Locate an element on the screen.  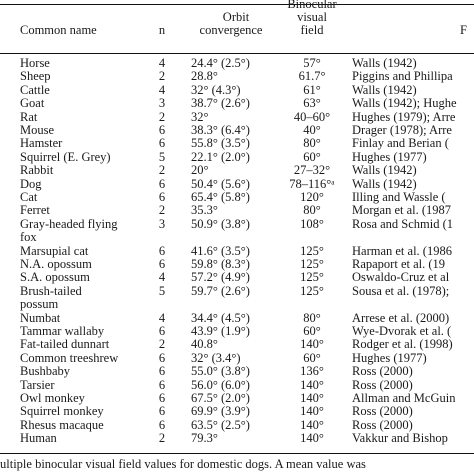
row-common-name: Tarsier is located at coordinates (37, 384).